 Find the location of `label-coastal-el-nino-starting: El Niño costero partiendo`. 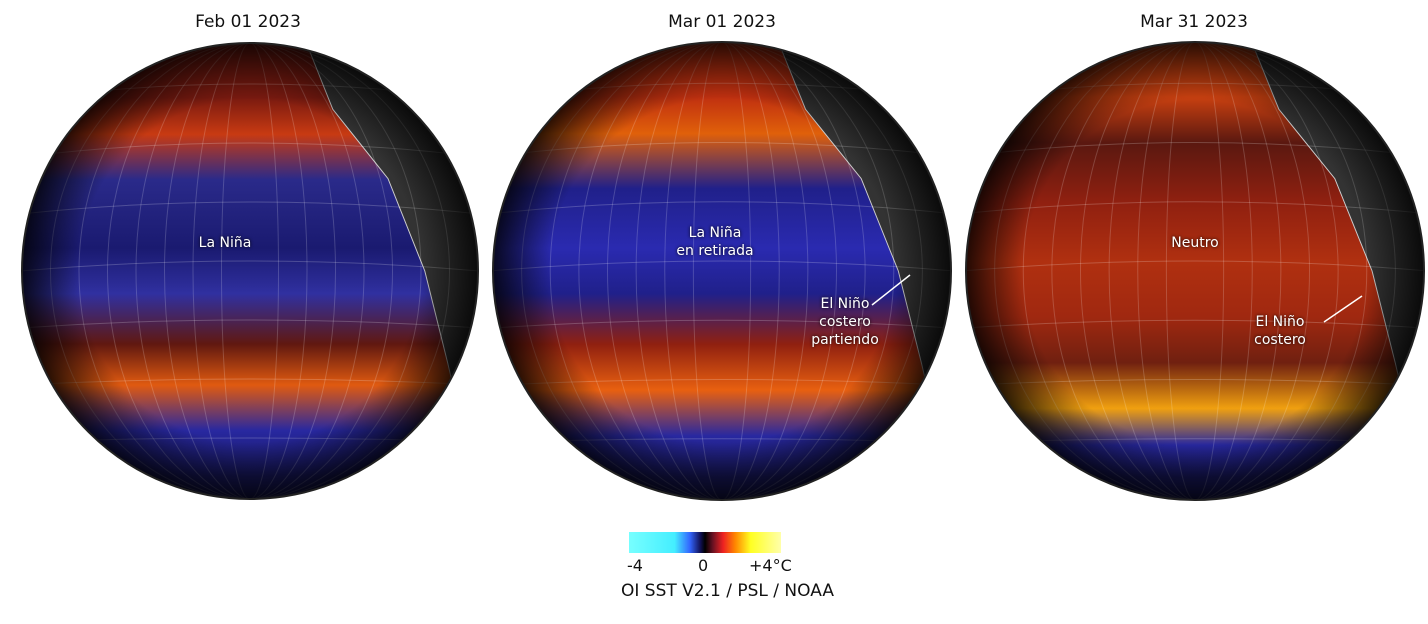

label-coastal-el-nino-starting: El Niño costero partiendo is located at coordinates (845, 322).